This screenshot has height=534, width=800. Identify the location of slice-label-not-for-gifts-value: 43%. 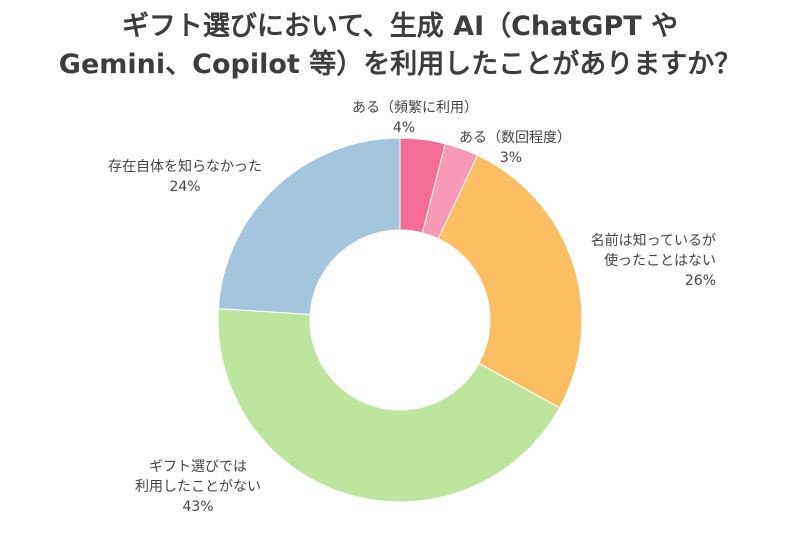
(198, 507).